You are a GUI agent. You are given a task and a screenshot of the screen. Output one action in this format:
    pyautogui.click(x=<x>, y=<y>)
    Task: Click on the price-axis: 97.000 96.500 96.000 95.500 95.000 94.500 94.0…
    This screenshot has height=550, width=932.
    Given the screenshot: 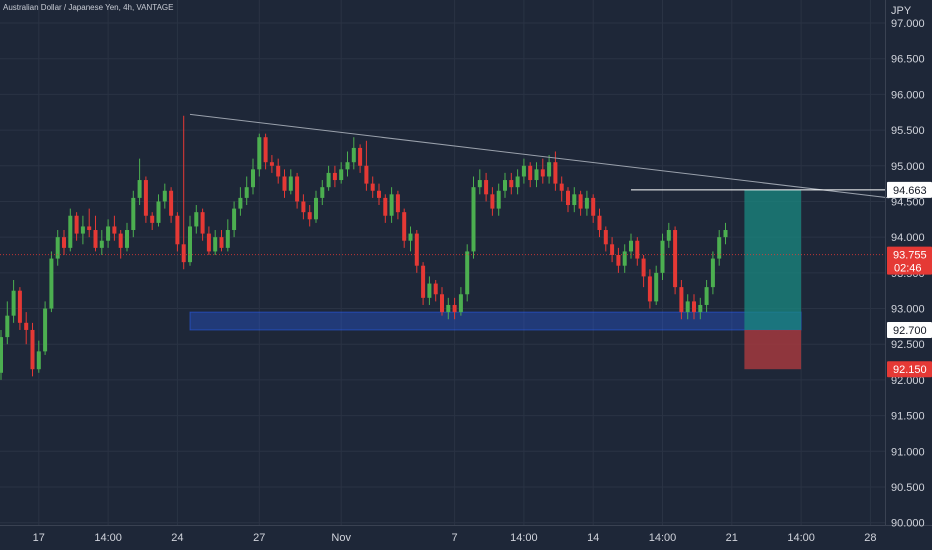 What is the action you would take?
    pyautogui.click(x=908, y=274)
    